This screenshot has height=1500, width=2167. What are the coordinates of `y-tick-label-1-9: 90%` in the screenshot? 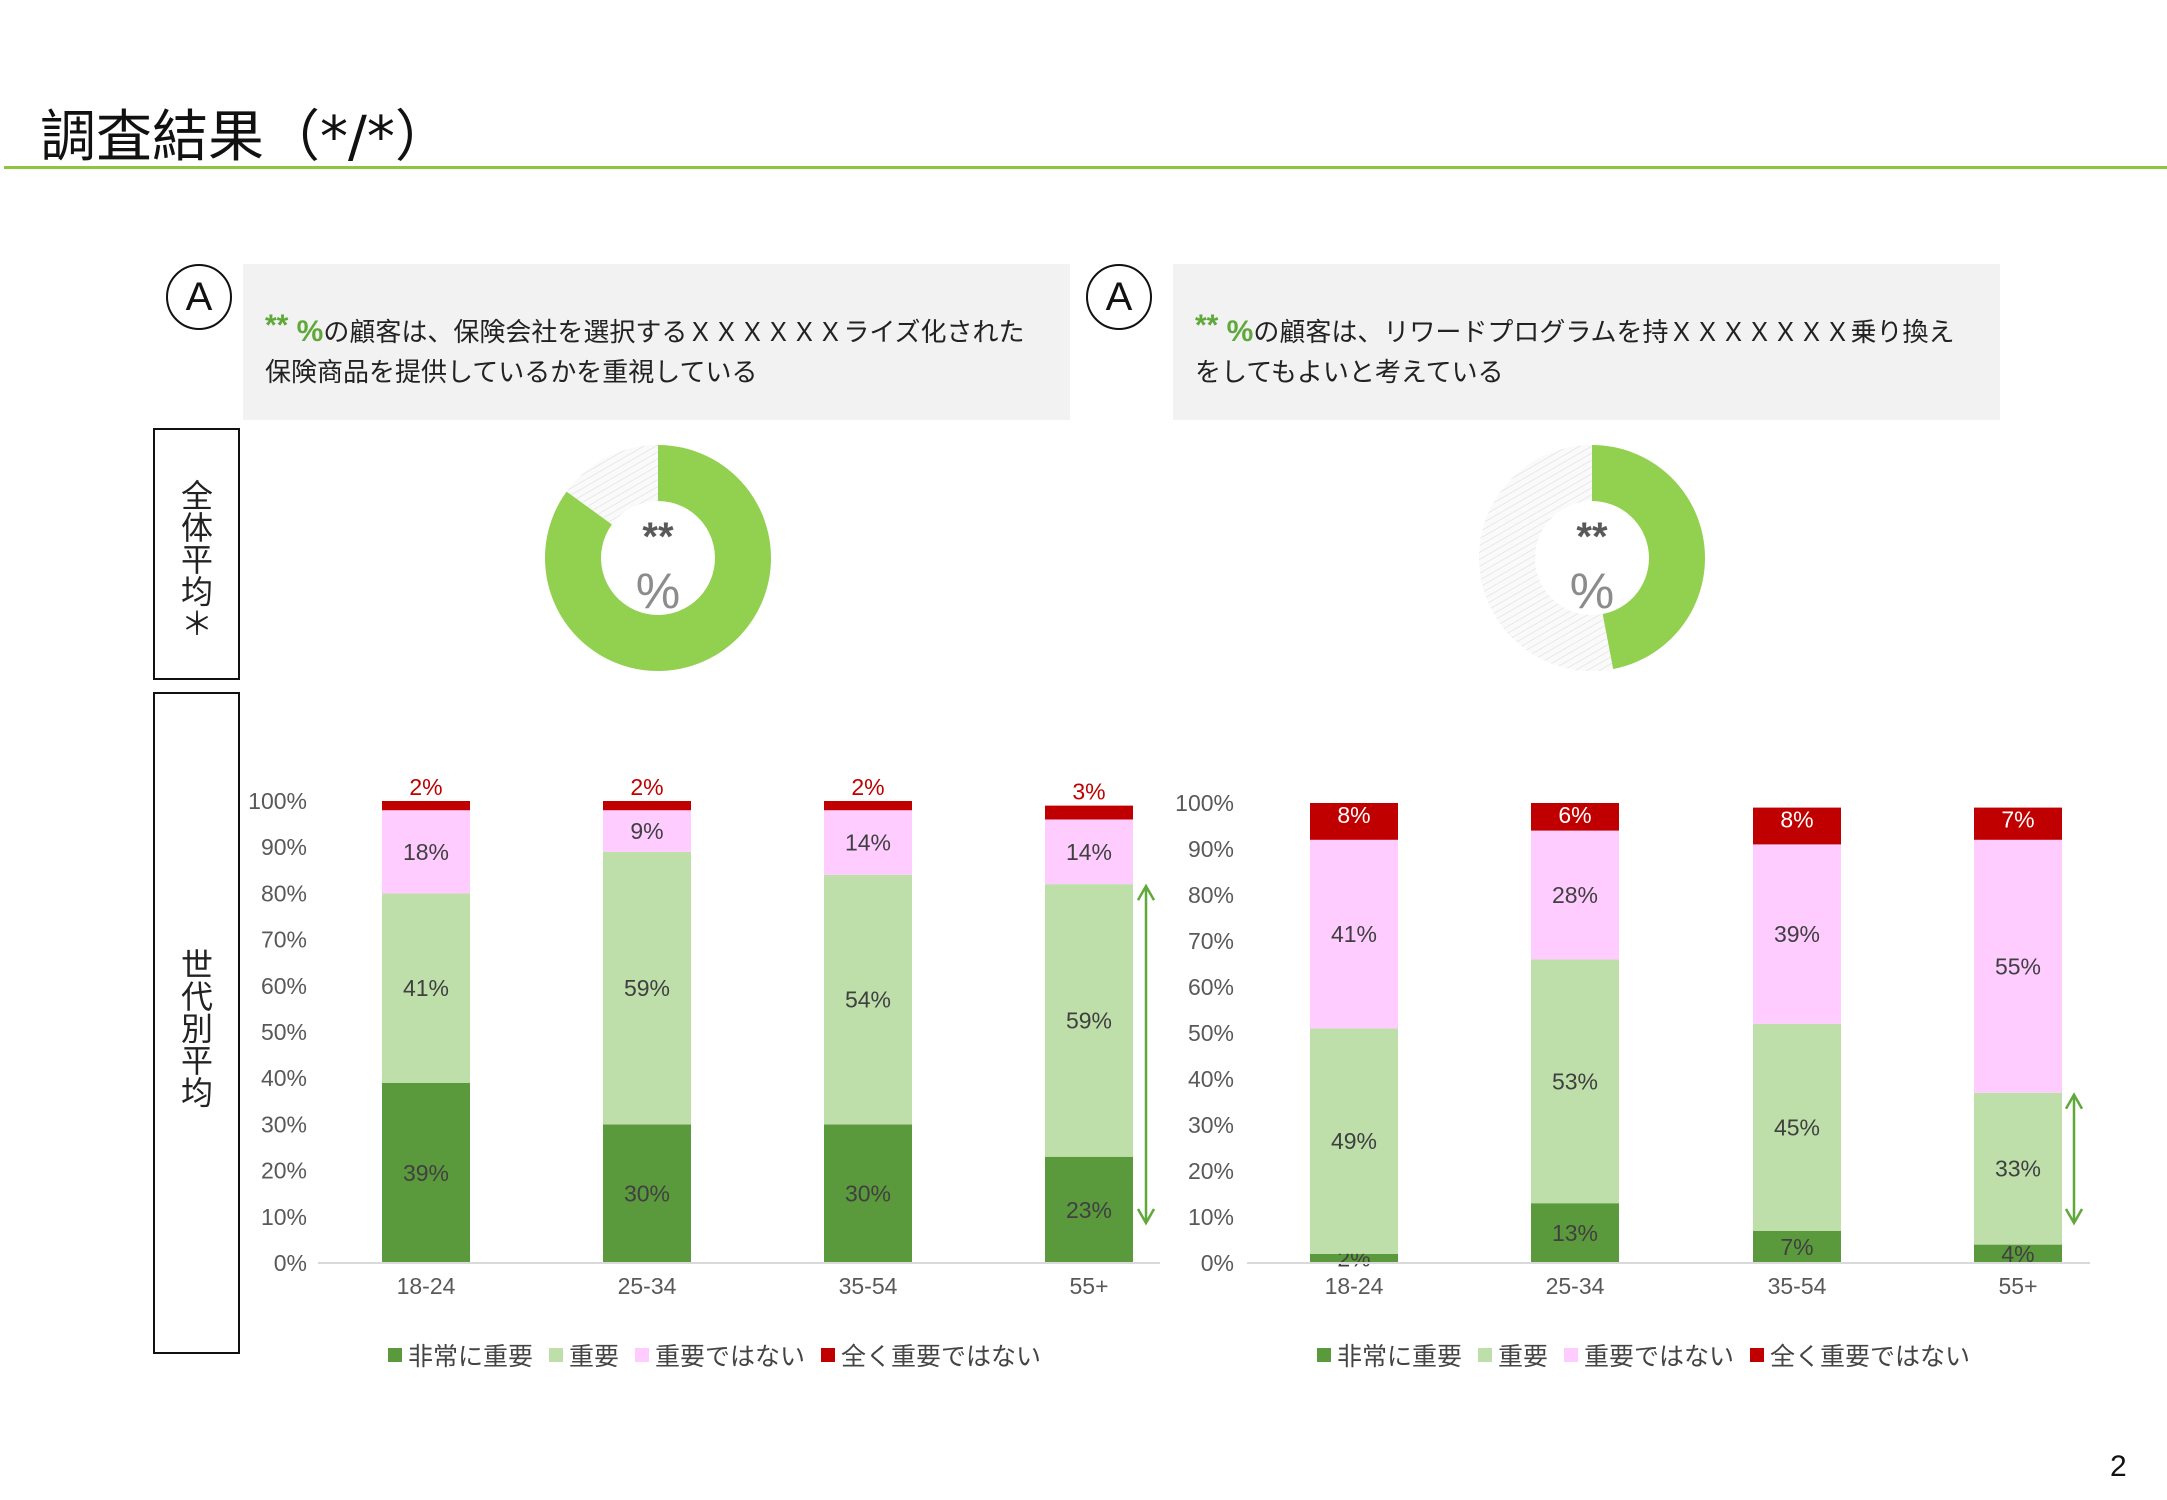 It's located at (1211, 849).